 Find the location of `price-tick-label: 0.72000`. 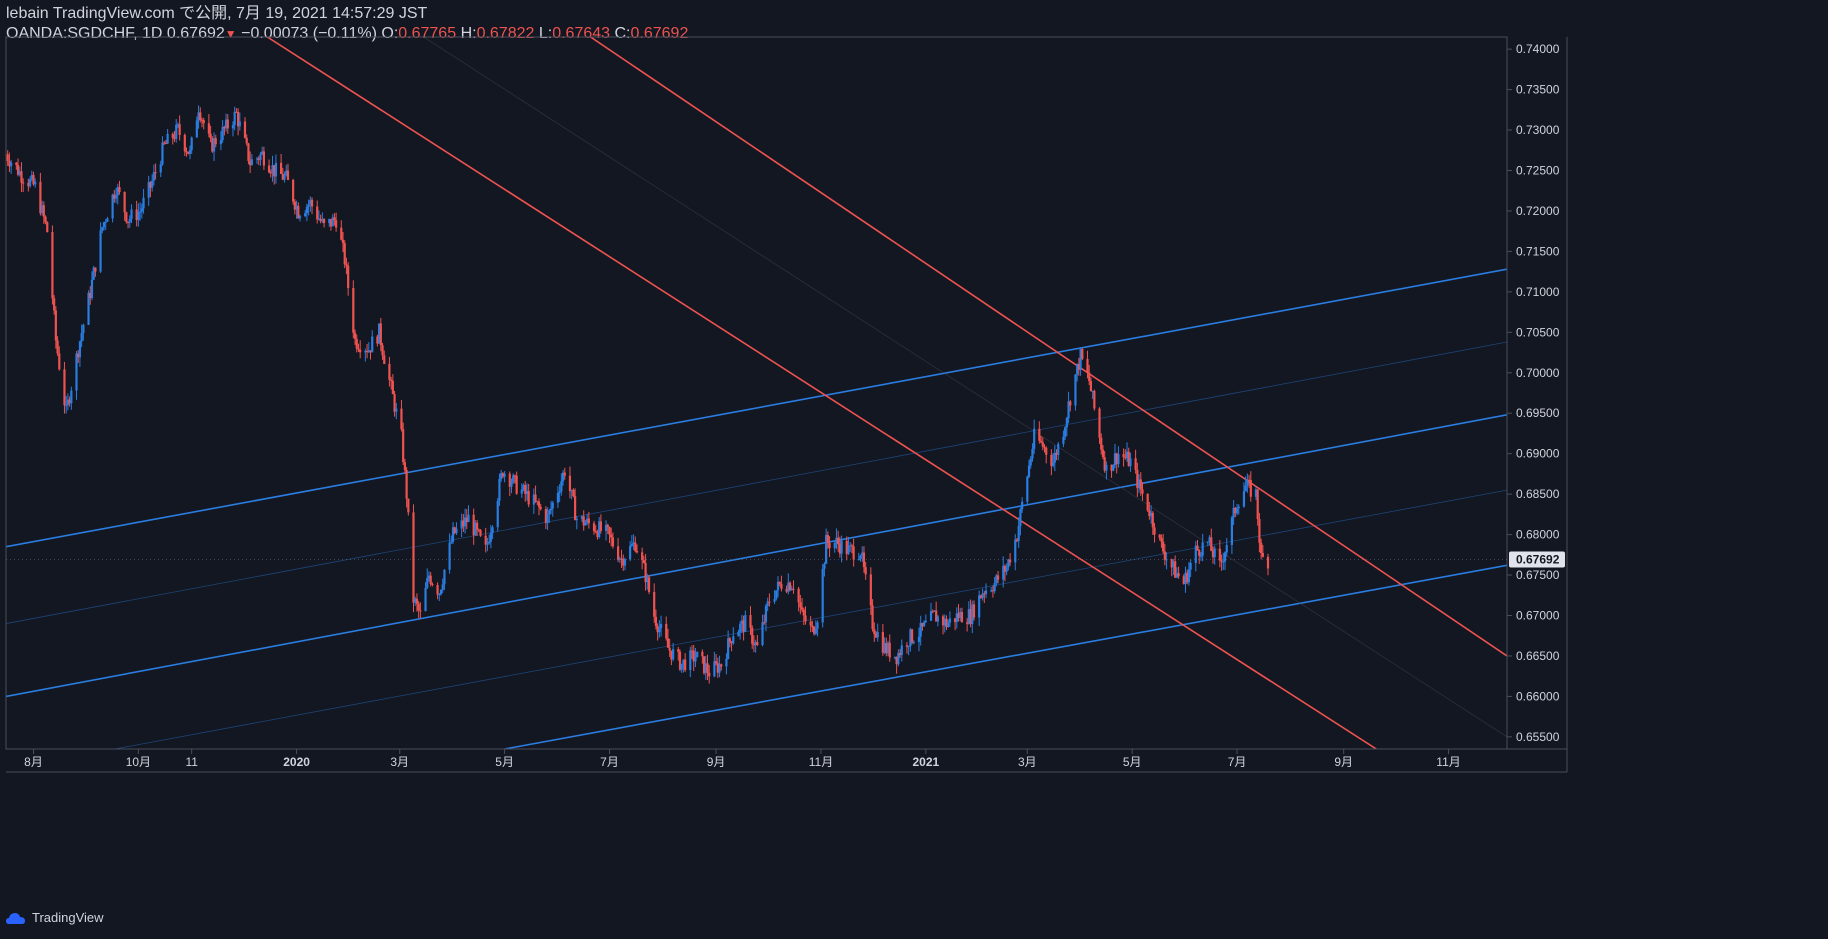

price-tick-label: 0.72000 is located at coordinates (1538, 211).